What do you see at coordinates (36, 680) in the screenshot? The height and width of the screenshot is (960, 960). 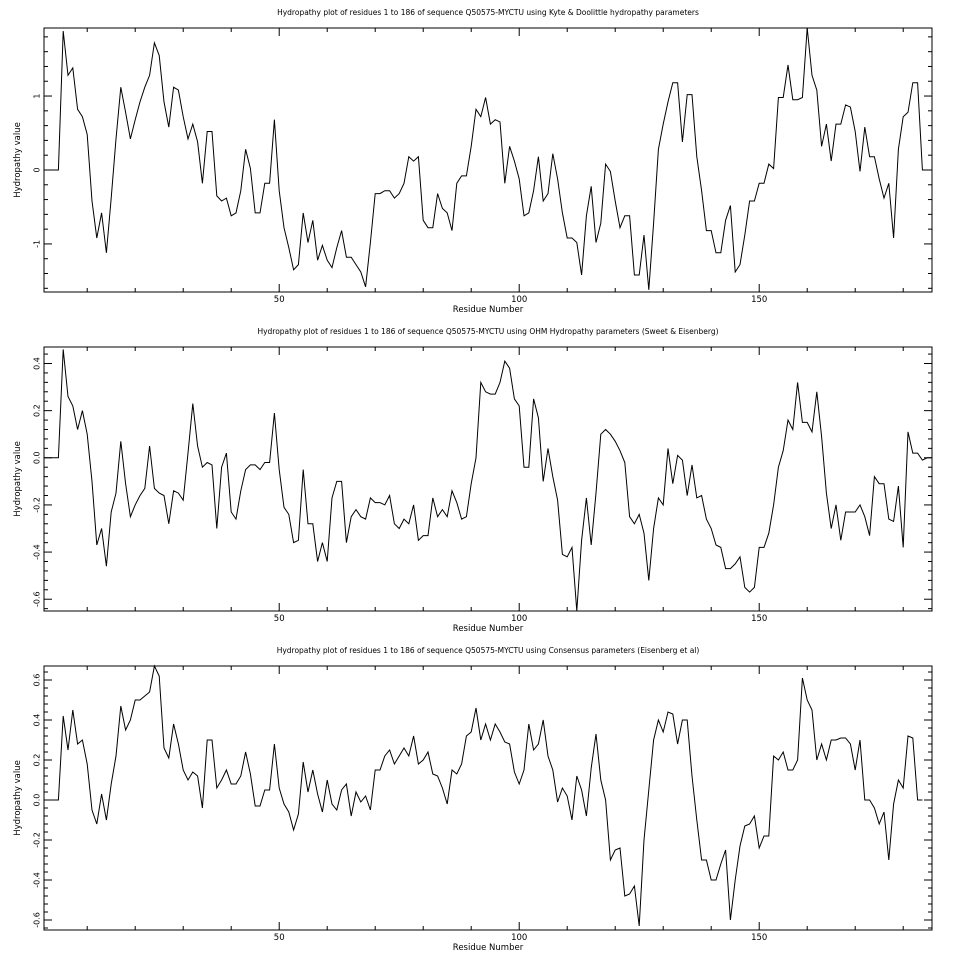 I see `y-tick-label: 0.6` at bounding box center [36, 680].